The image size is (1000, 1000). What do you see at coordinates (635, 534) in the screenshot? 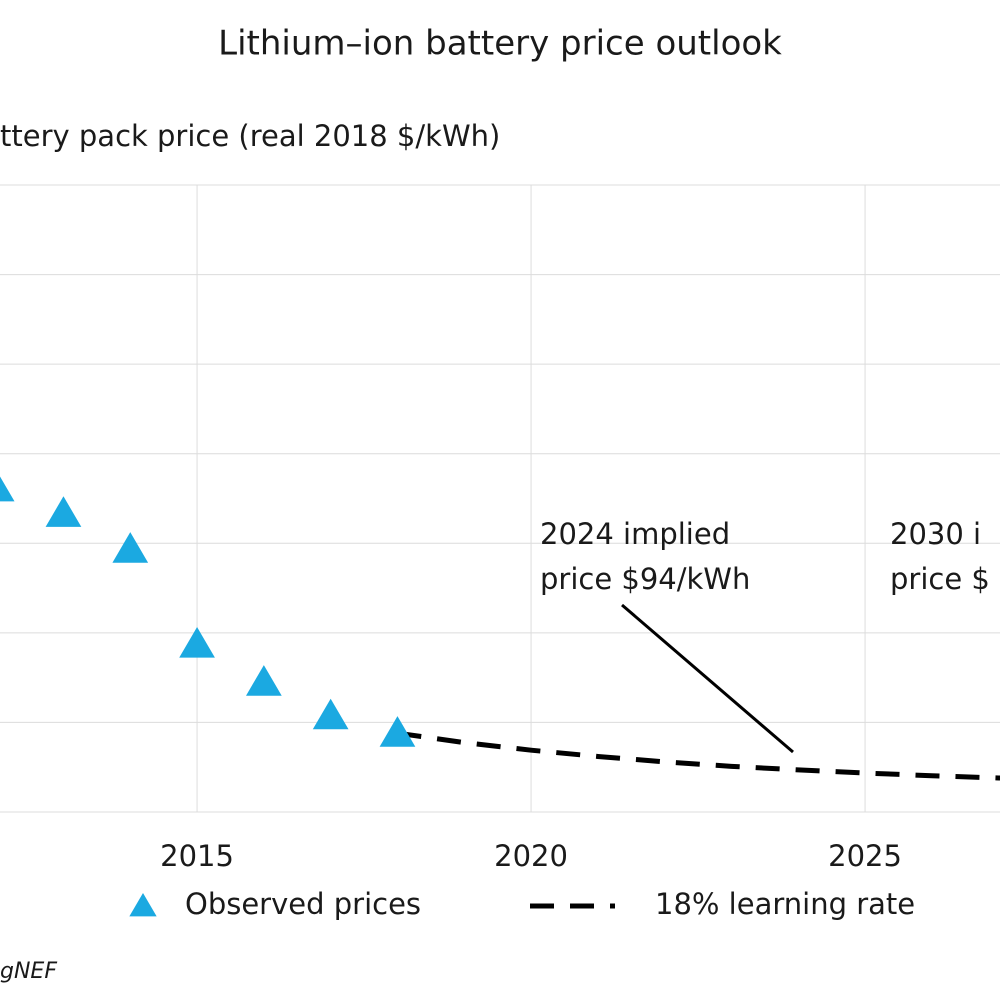
I see `annotation: 2024 implied` at bounding box center [635, 534].